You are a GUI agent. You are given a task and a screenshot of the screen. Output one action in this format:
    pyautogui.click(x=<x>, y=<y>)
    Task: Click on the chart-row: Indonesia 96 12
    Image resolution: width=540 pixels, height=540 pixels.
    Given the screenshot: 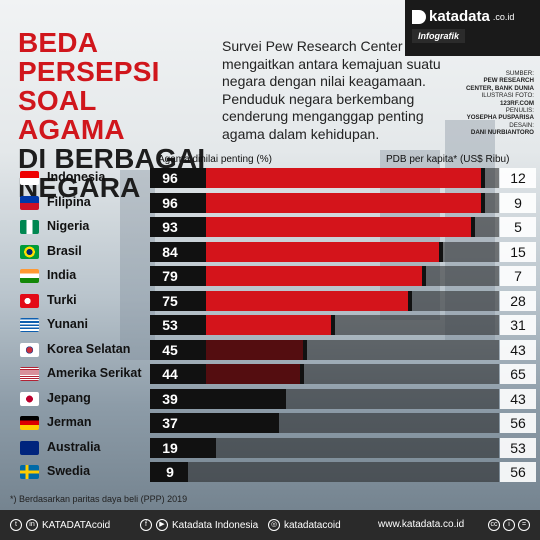 What is the action you would take?
    pyautogui.click(x=270, y=178)
    